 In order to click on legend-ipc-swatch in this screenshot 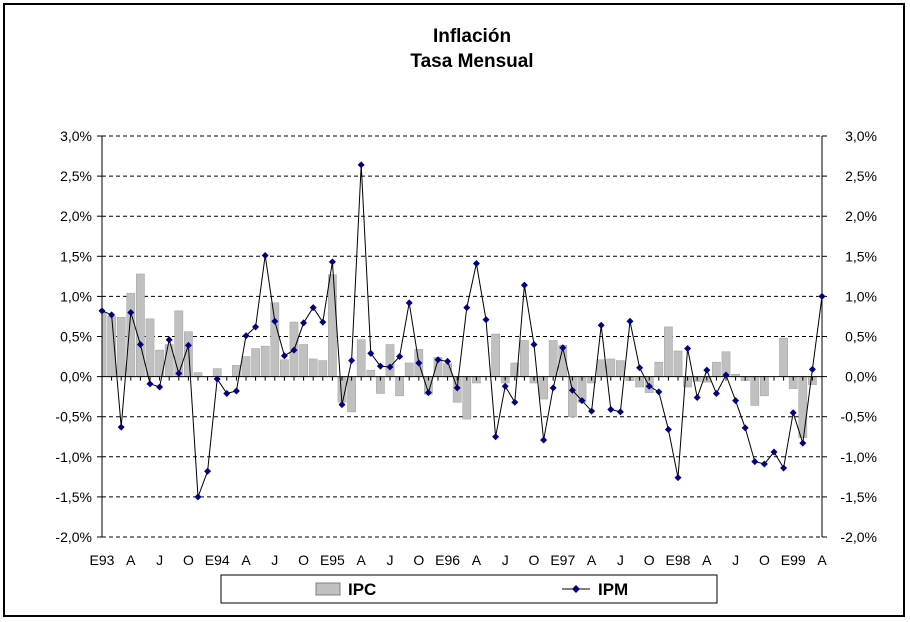, I will do `click(328, 589)`.